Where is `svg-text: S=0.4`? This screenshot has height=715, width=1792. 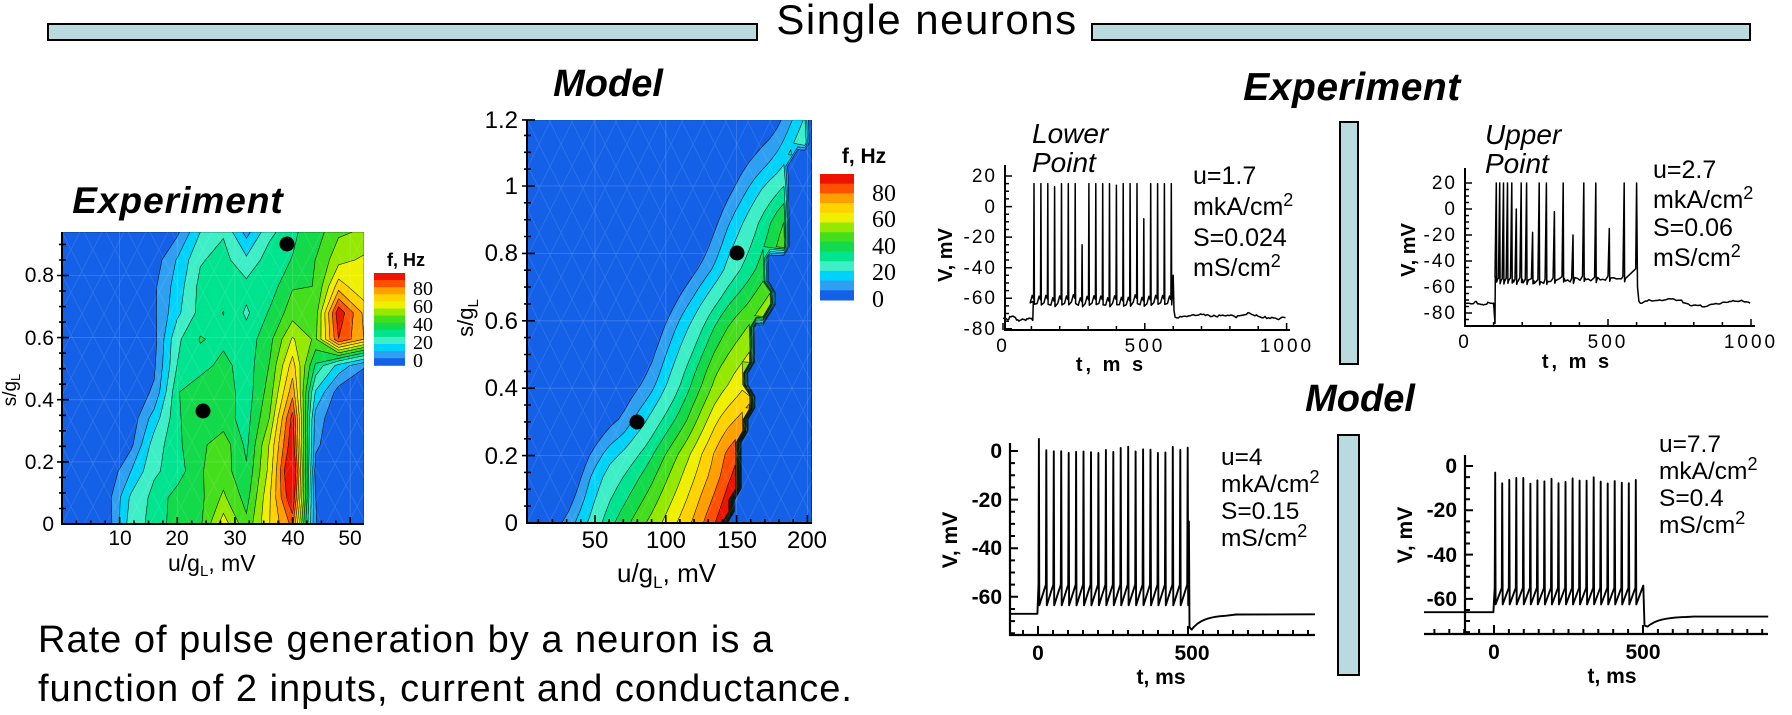 svg-text: S=0.4 is located at coordinates (1691, 498).